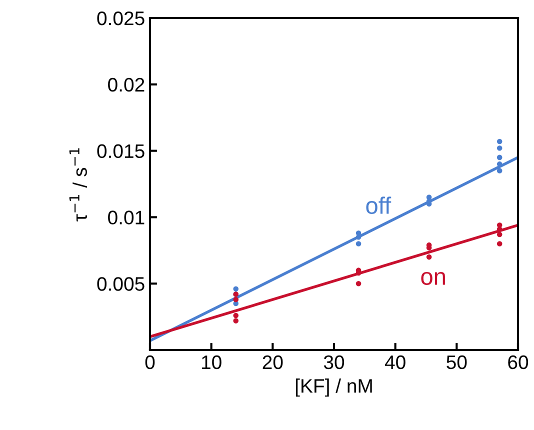 This screenshot has height=430, width=534. Describe the element at coordinates (212, 362) in the screenshot. I see `x-tick-label: 10` at that location.